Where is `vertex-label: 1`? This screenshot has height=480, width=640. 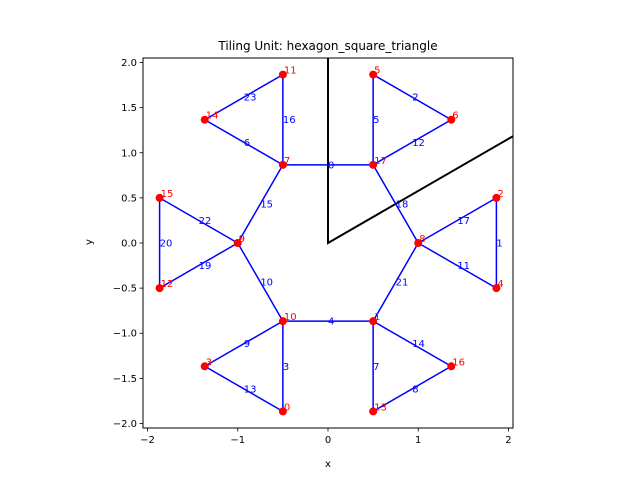 vertex-label: 1 is located at coordinates (377, 317).